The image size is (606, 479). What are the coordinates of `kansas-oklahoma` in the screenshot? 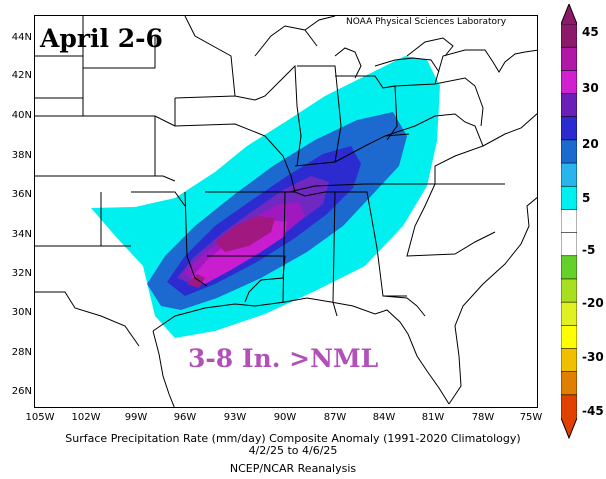 It's located at (110, 161).